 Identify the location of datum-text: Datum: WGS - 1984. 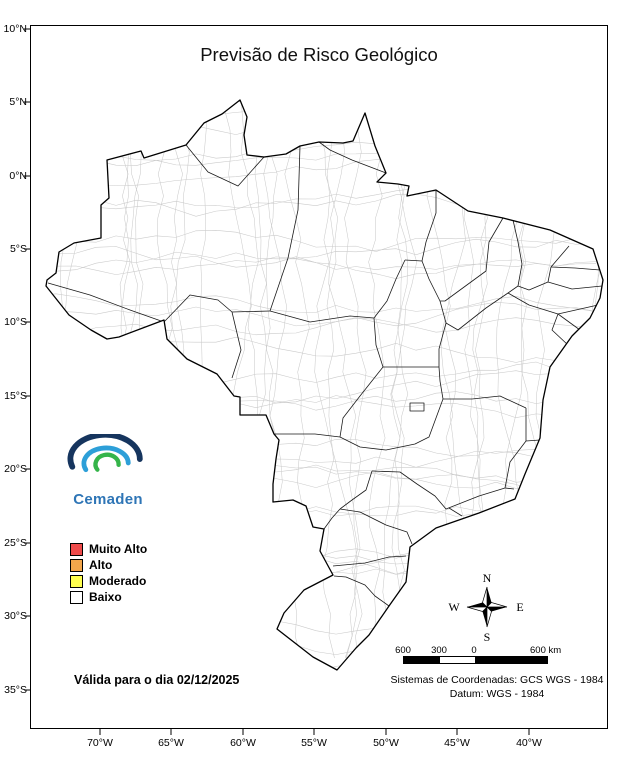
(497, 694).